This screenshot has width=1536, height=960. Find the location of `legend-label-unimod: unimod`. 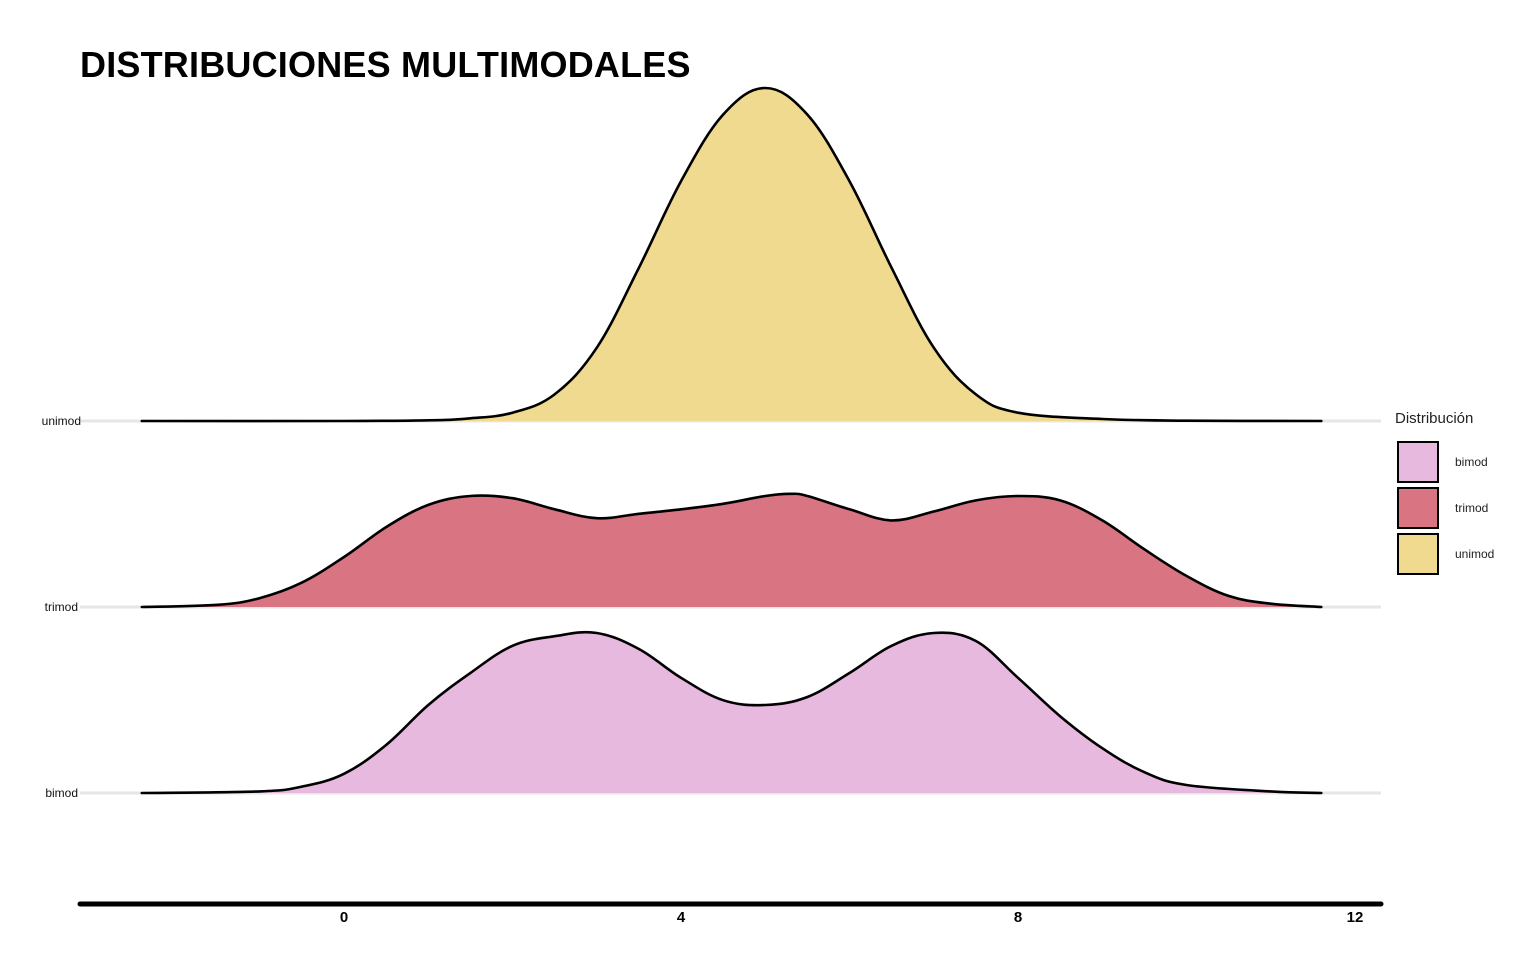

legend-label-unimod: unimod is located at coordinates (1475, 554).